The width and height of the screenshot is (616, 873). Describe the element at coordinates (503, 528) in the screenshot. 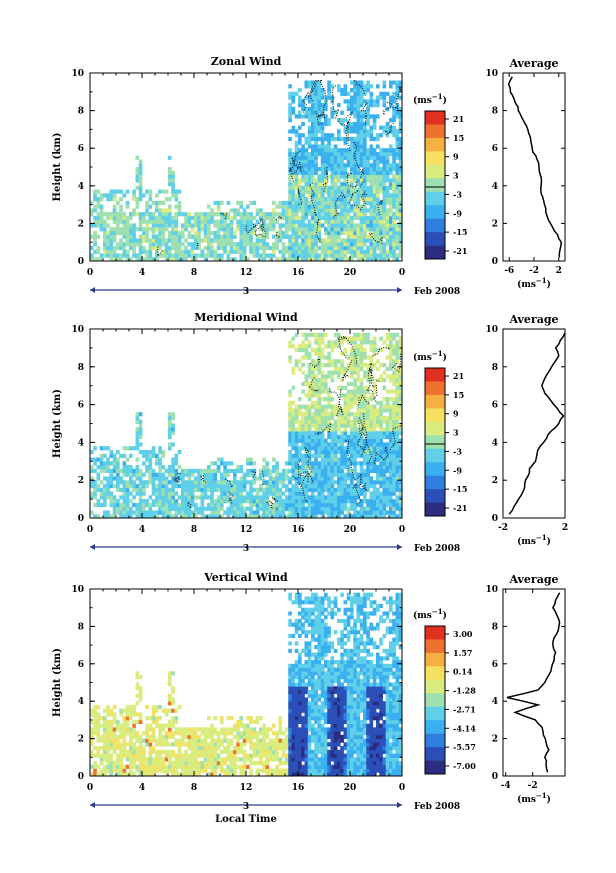

I see `average-x-tick-label: -2` at that location.